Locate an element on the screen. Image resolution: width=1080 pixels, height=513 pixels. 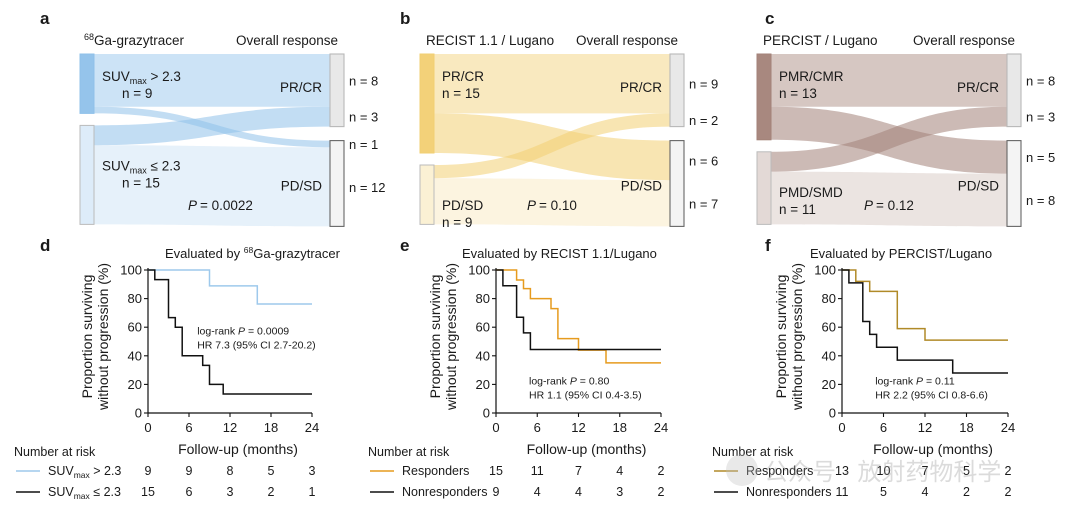
chart-title: Evaluated by PERCIST/Lugano is located at coordinates (901, 253).